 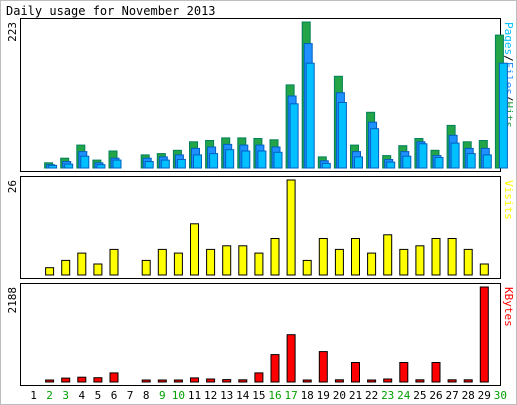 What do you see at coordinates (484, 395) in the screenshot?
I see `x-axis-day-label: 29` at bounding box center [484, 395].